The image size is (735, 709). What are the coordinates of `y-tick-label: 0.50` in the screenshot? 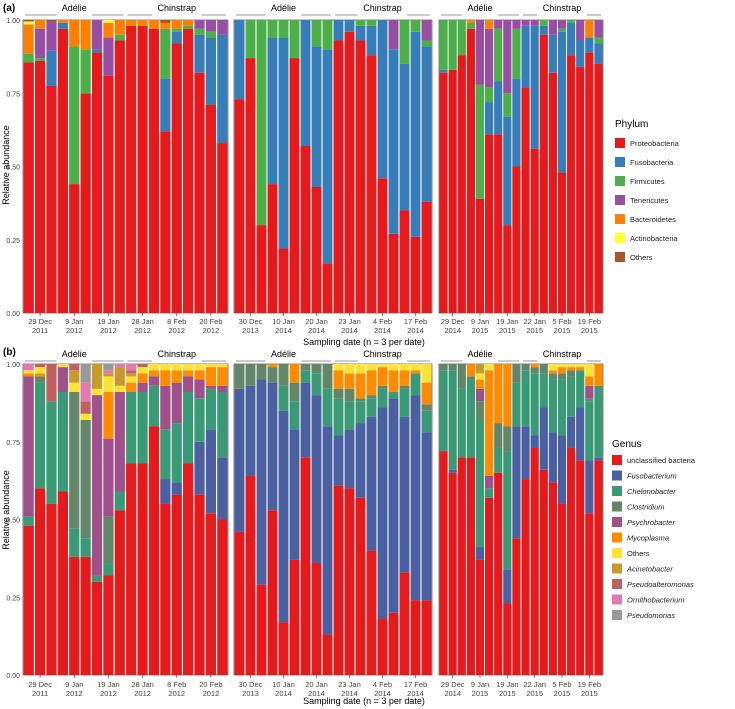 It's located at (13, 168).